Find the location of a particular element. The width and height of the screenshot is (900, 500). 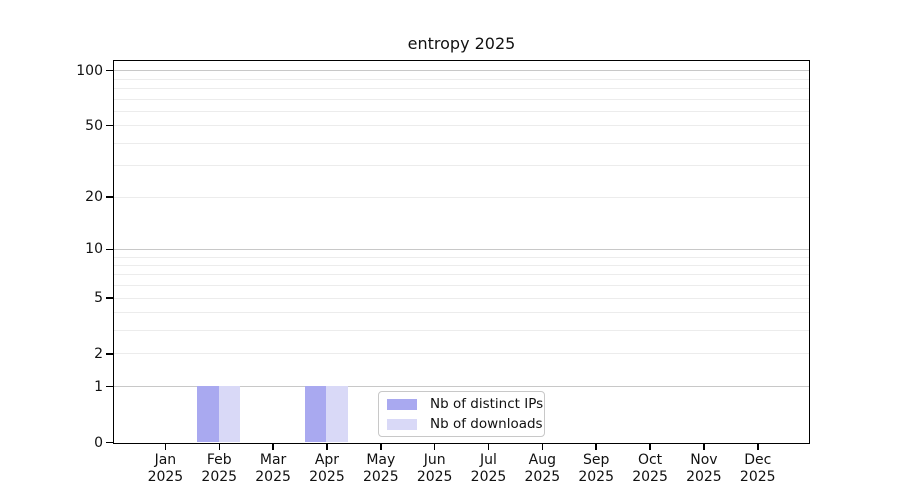

legend-label: Nb of downloads is located at coordinates (486, 424).